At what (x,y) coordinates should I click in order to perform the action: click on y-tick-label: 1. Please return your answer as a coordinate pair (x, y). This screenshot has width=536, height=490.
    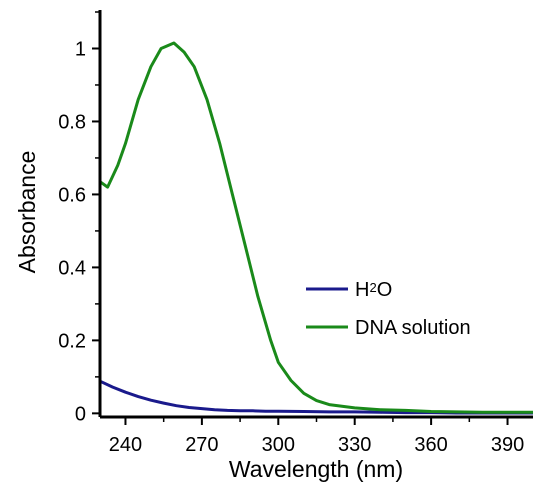
    Looking at the image, I should click on (80, 49).